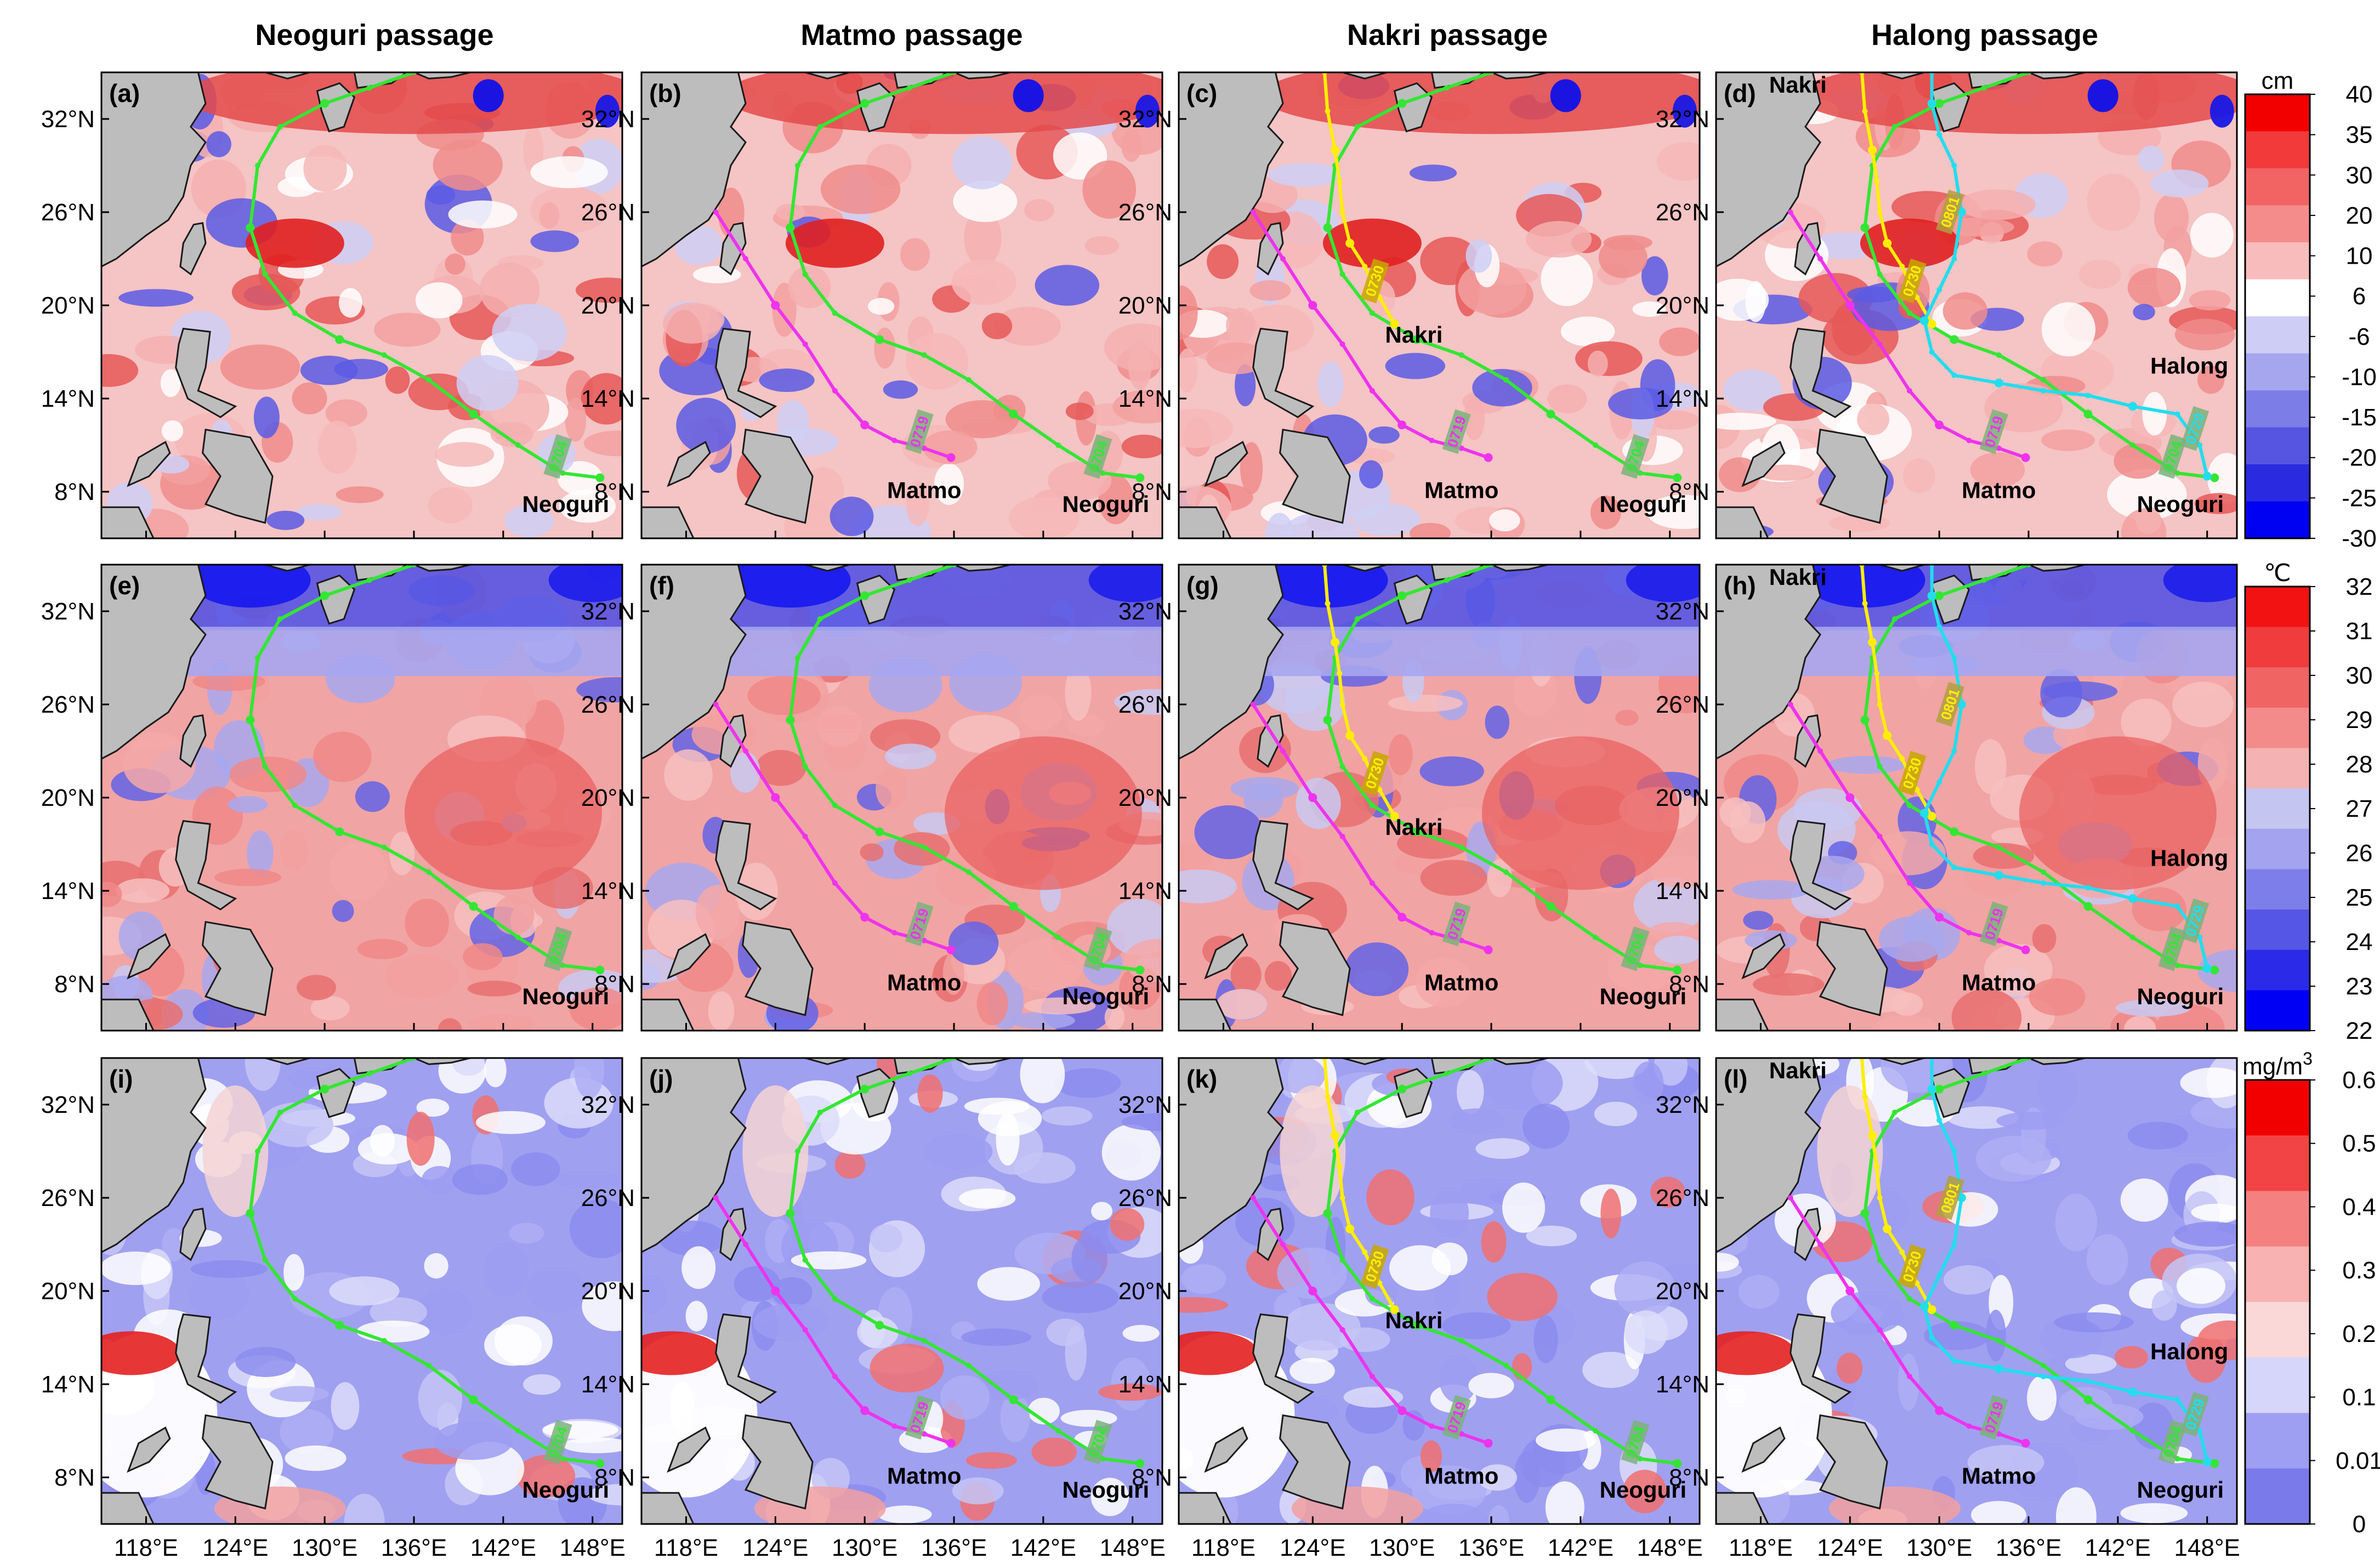  I want to click on panel-label: (k), so click(1201, 1079).